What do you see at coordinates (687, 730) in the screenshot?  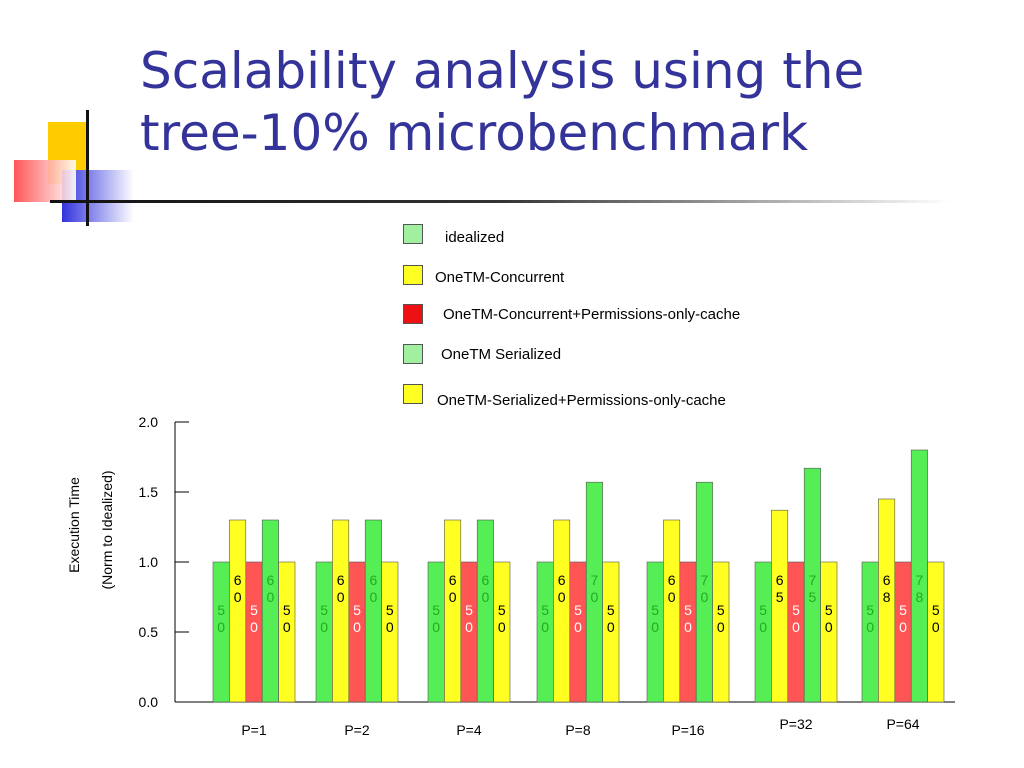 I see `x-category-label: P=16` at bounding box center [687, 730].